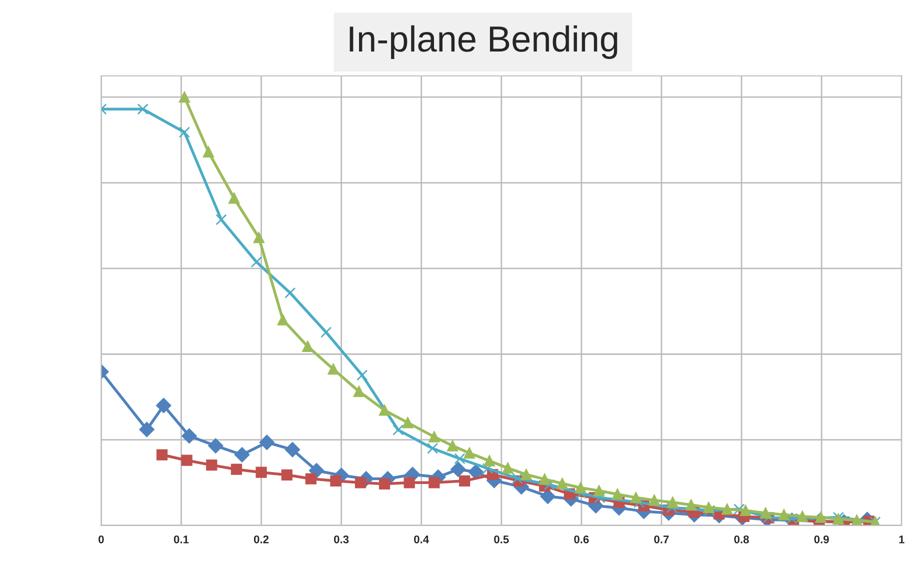 The width and height of the screenshot is (920, 562). What do you see at coordinates (501, 539) in the screenshot?
I see `x-tick-label: 0.5` at bounding box center [501, 539].